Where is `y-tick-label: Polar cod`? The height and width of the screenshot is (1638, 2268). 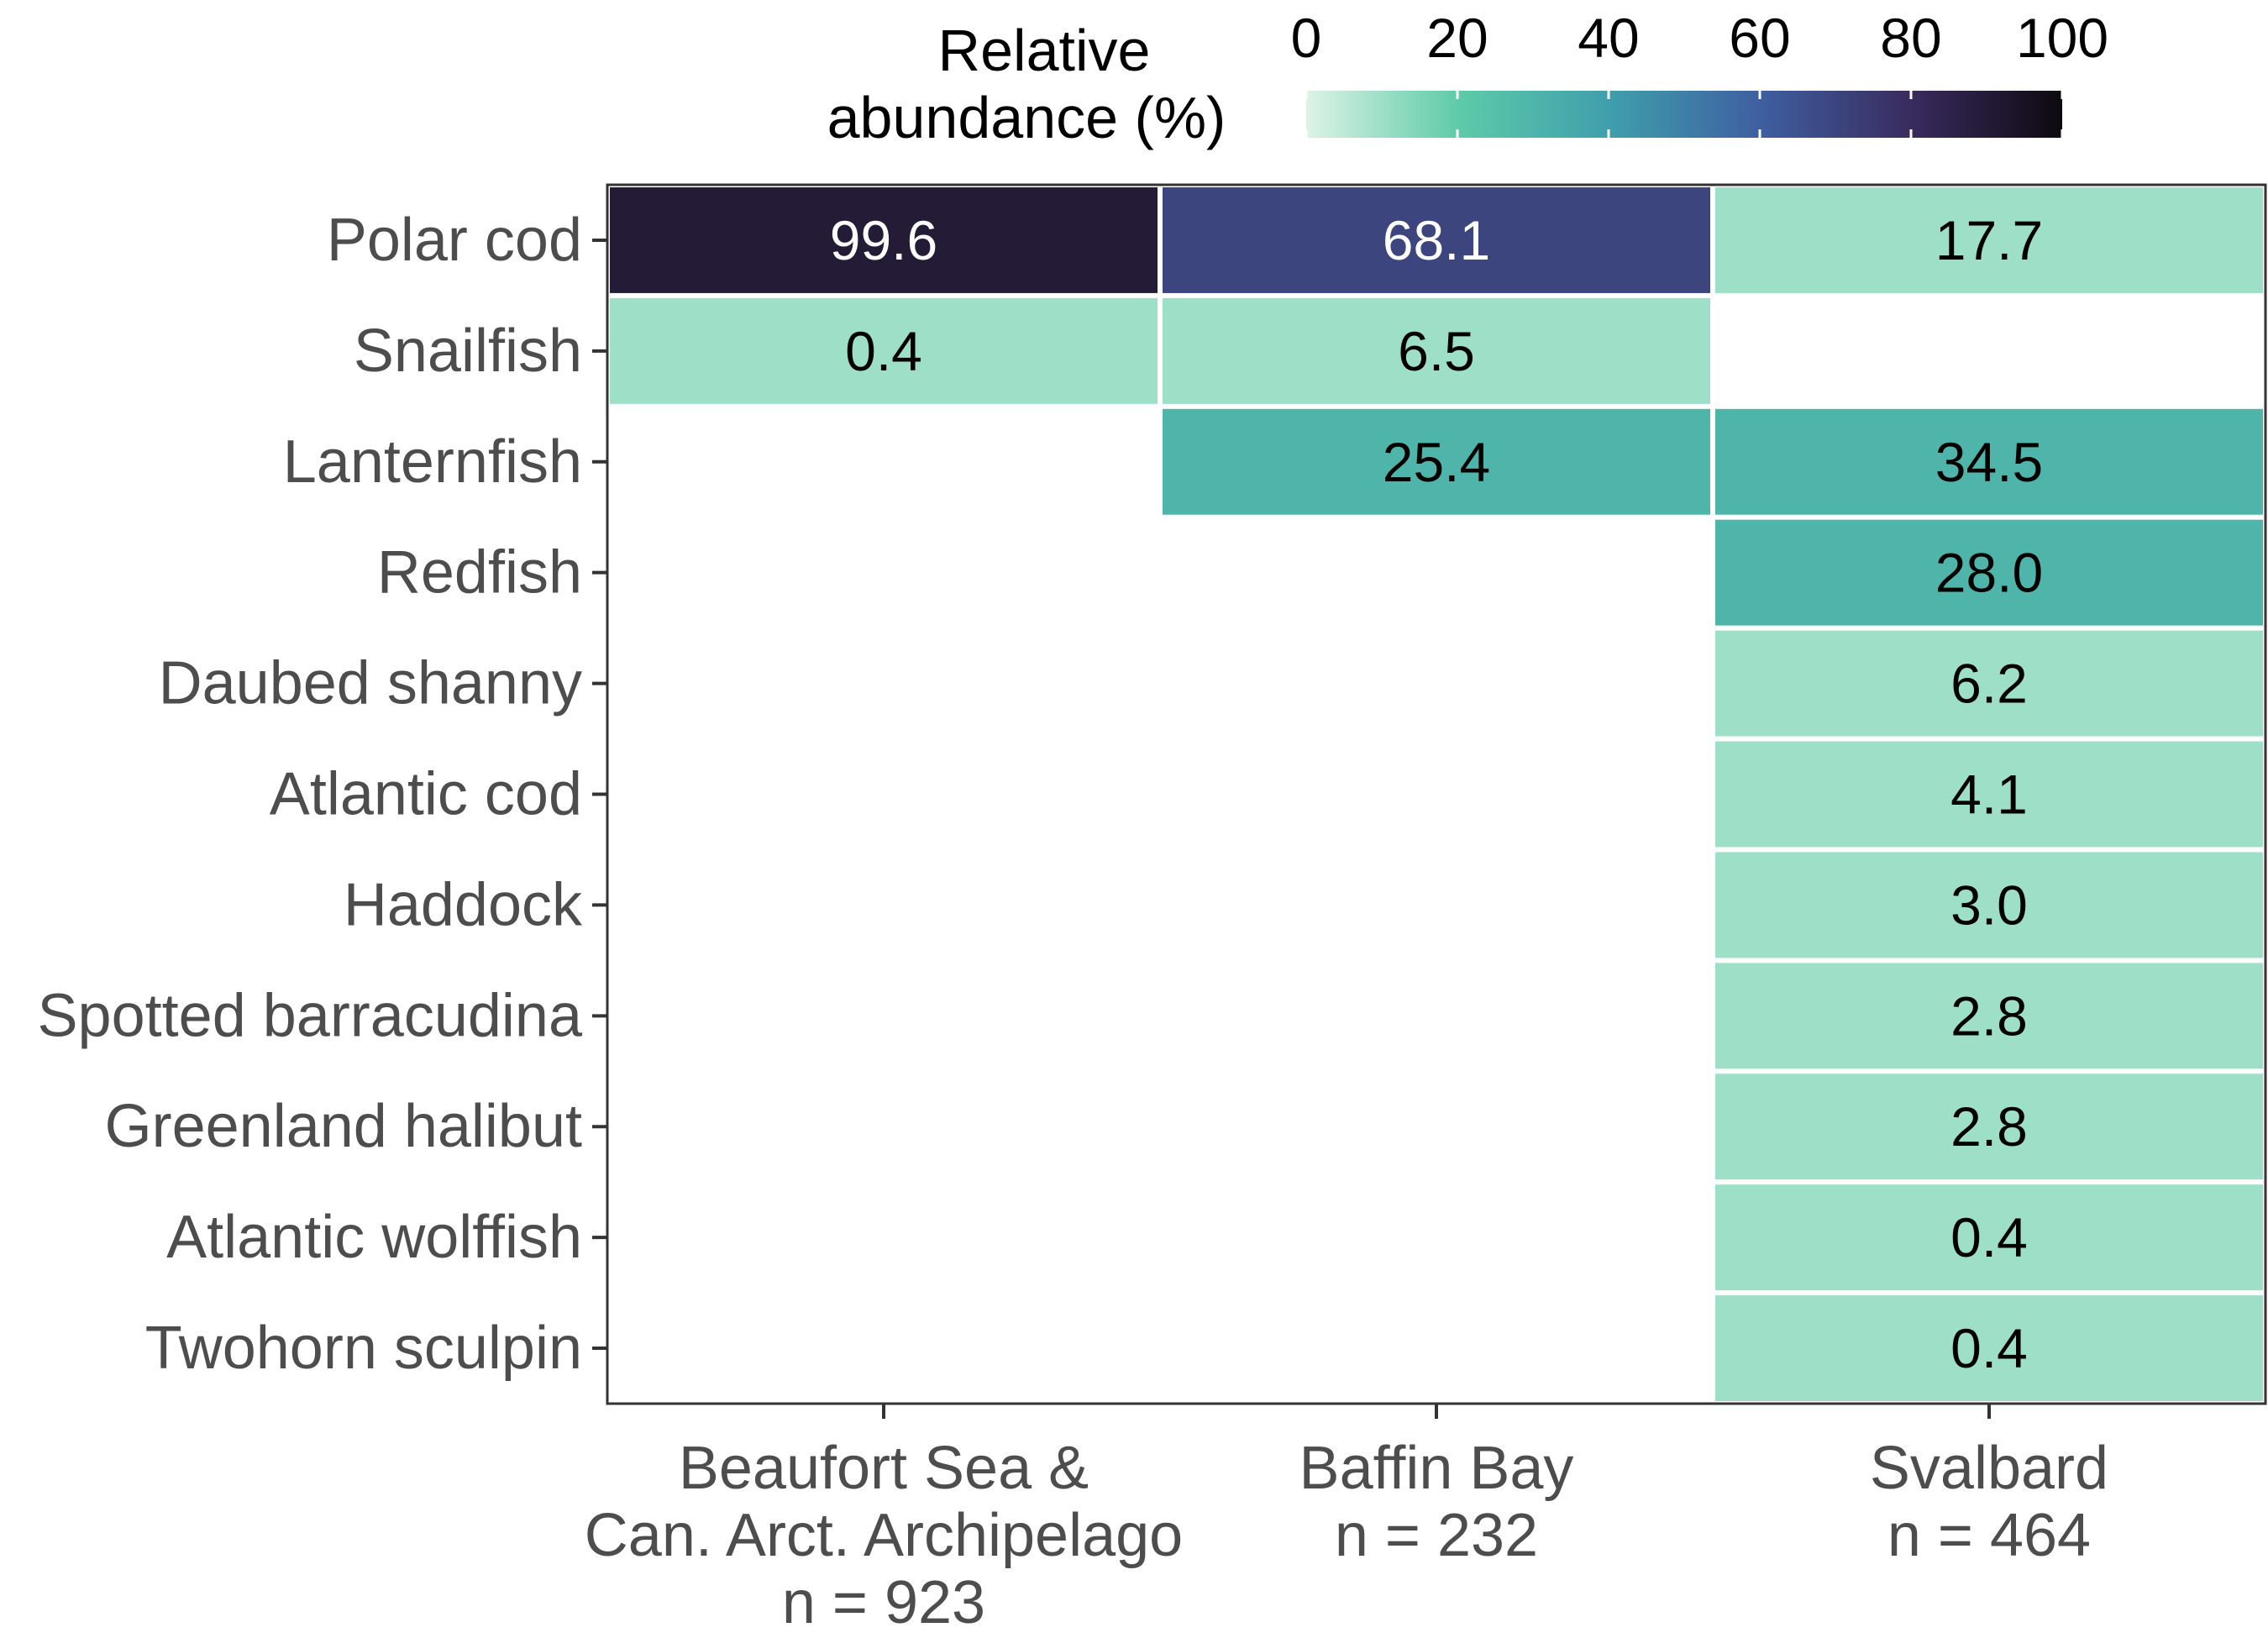 y-tick-label: Polar cod is located at coordinates (454, 240).